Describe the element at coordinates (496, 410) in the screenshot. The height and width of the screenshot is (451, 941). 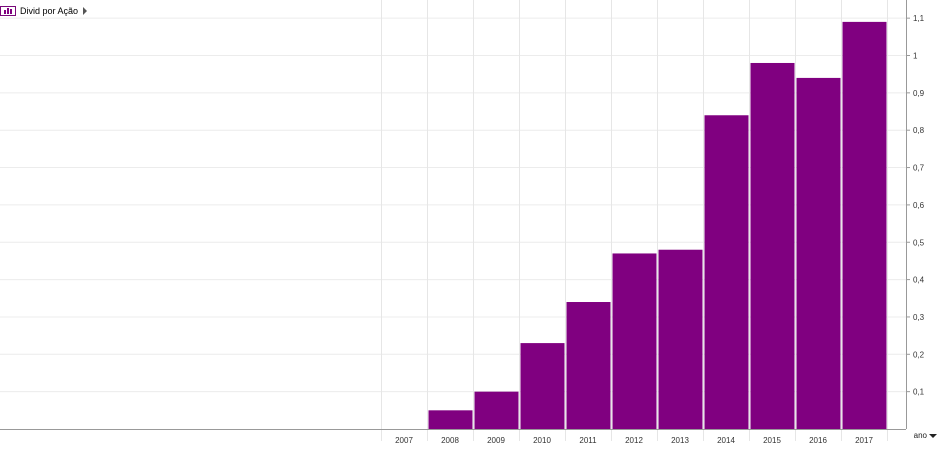
I see `bar-2009` at that location.